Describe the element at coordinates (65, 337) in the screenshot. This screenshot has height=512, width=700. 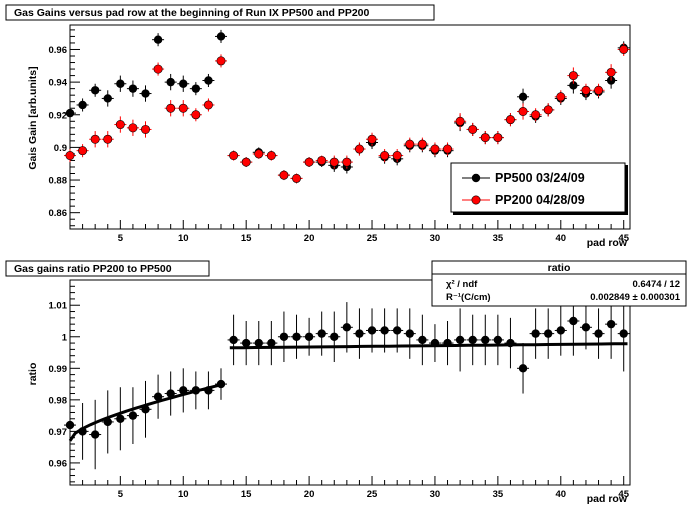
I see `y-tick-label: 1` at that location.